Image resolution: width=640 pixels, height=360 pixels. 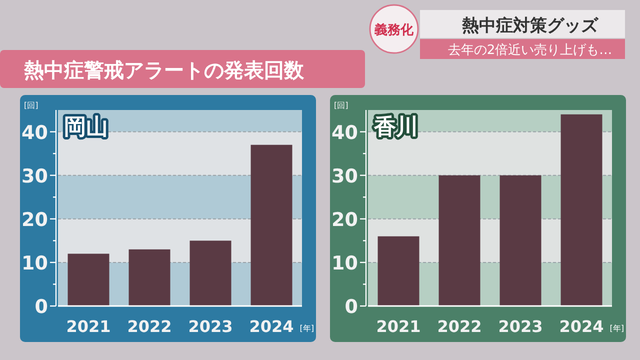 What do you see at coordinates (394, 30) in the screenshot?
I see `text: 義務化` at bounding box center [394, 30].